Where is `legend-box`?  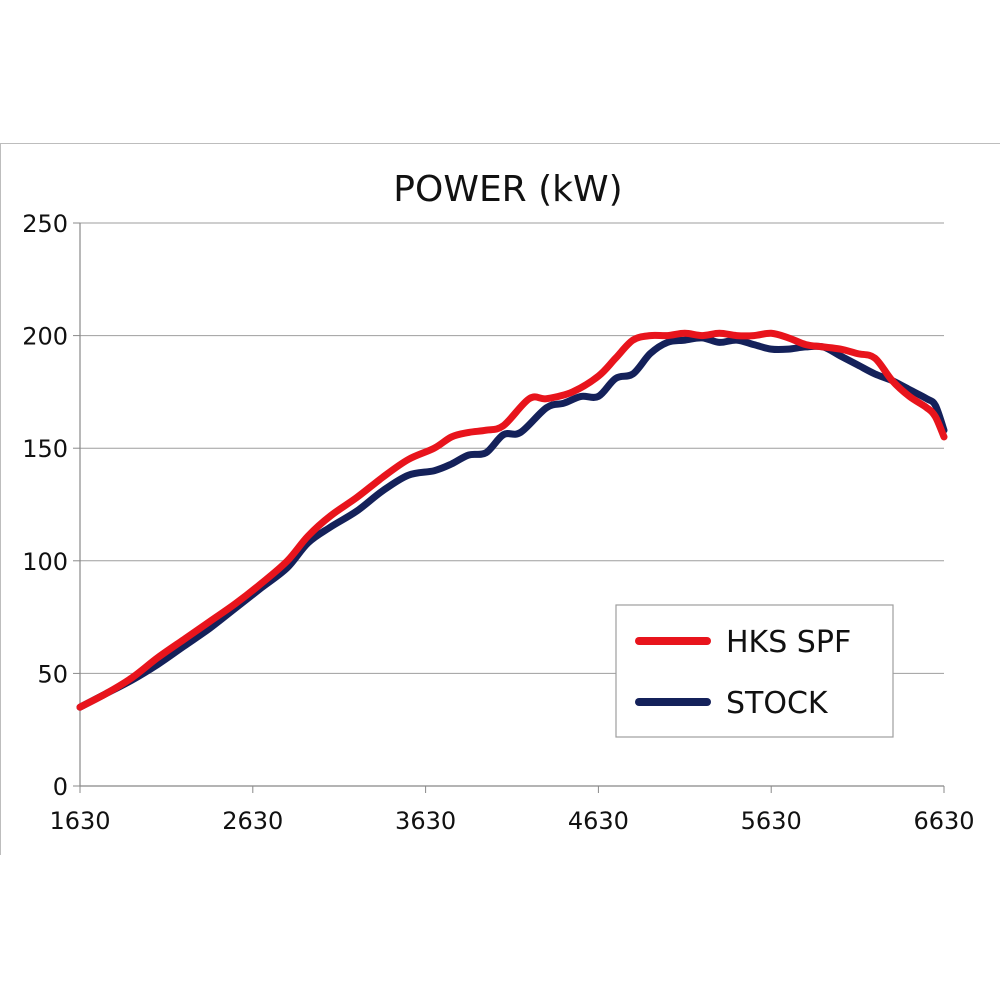
legend-box is located at coordinates (754, 671).